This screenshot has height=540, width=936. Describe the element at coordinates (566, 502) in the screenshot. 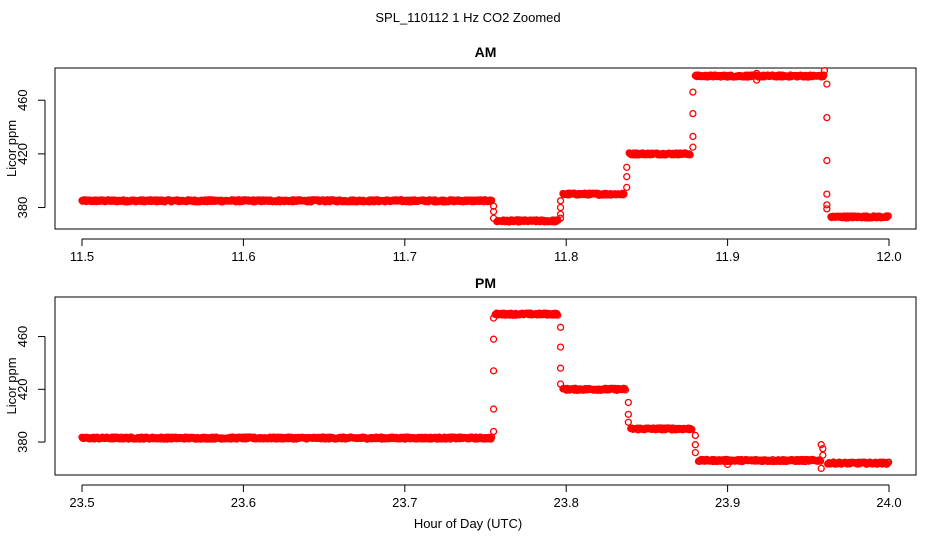

I see `x-tick-label: 23.8` at that location.